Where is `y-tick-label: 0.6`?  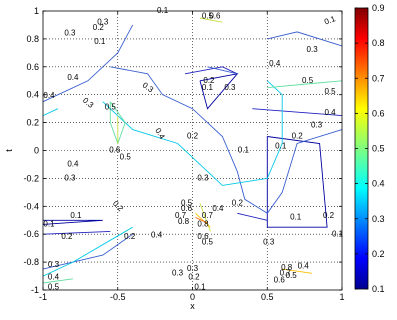
y-tick-label: 0.6 is located at coordinates (32, 67).